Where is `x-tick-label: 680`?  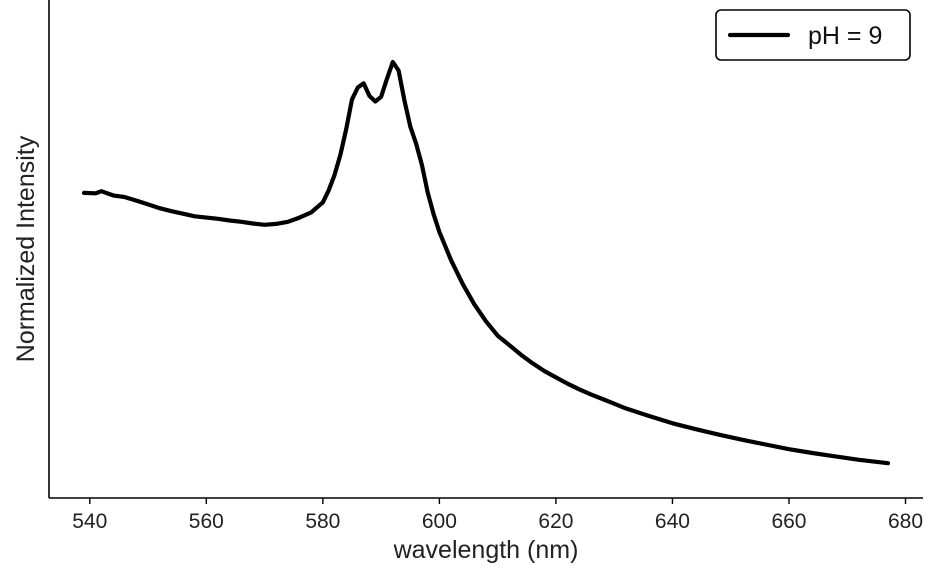 x-tick-label: 680 is located at coordinates (905, 521).